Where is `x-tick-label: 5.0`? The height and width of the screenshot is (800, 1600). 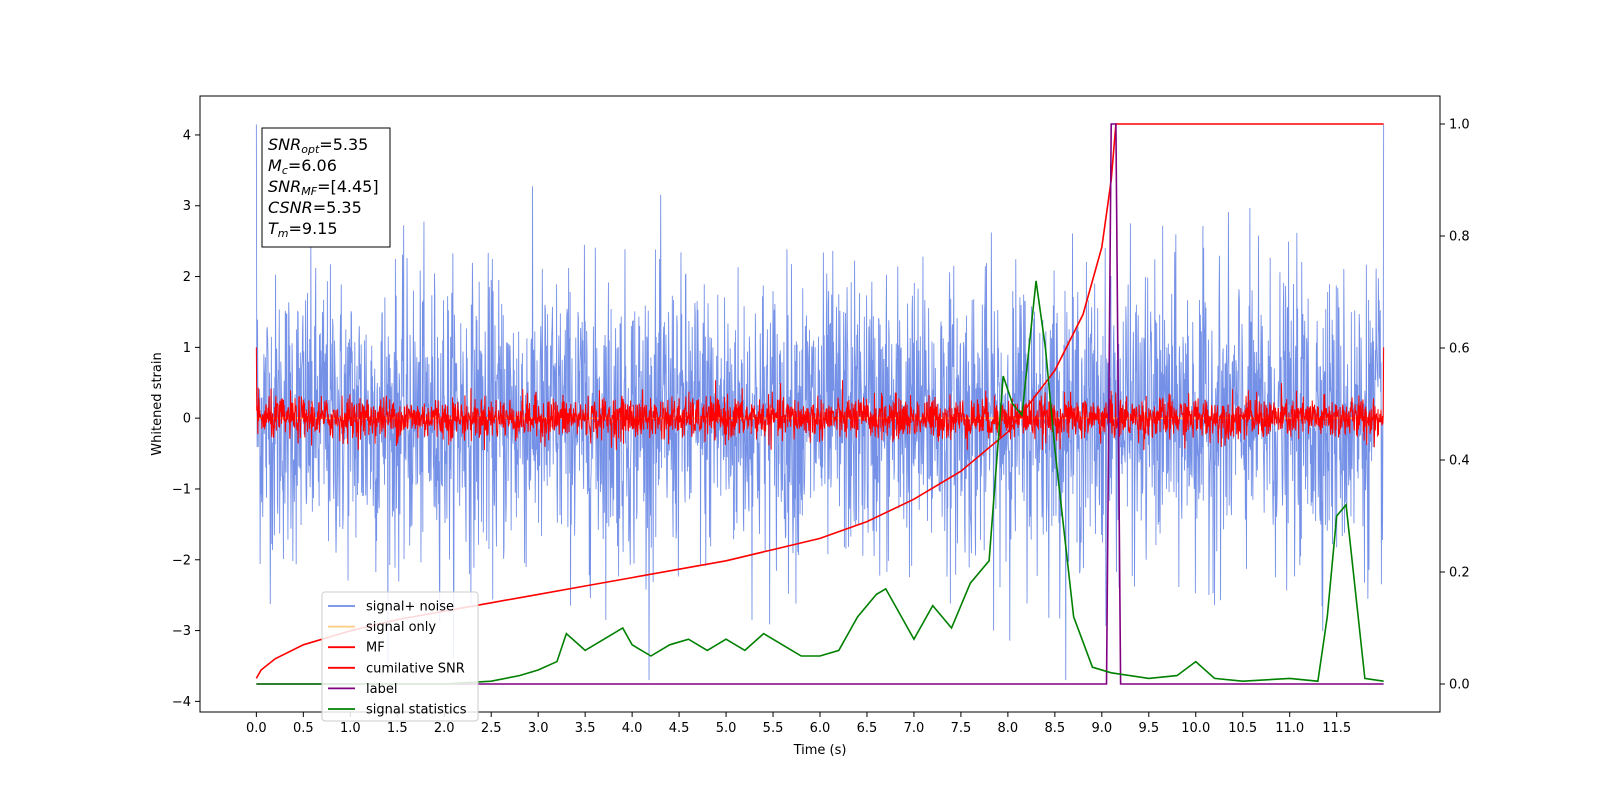
x-tick-label: 5.0 is located at coordinates (726, 728).